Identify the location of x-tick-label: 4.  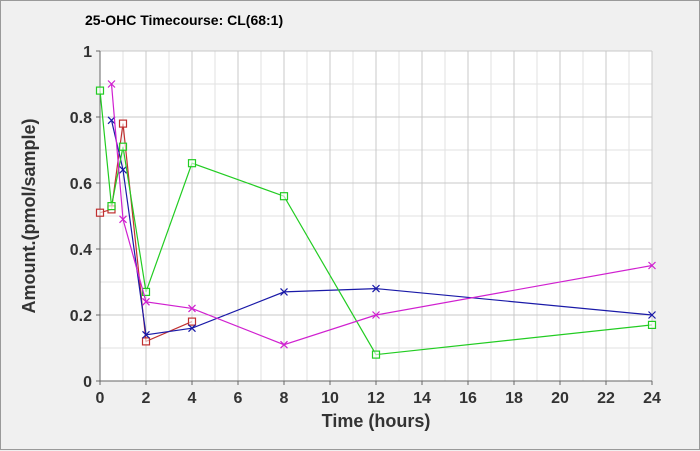
(192, 398).